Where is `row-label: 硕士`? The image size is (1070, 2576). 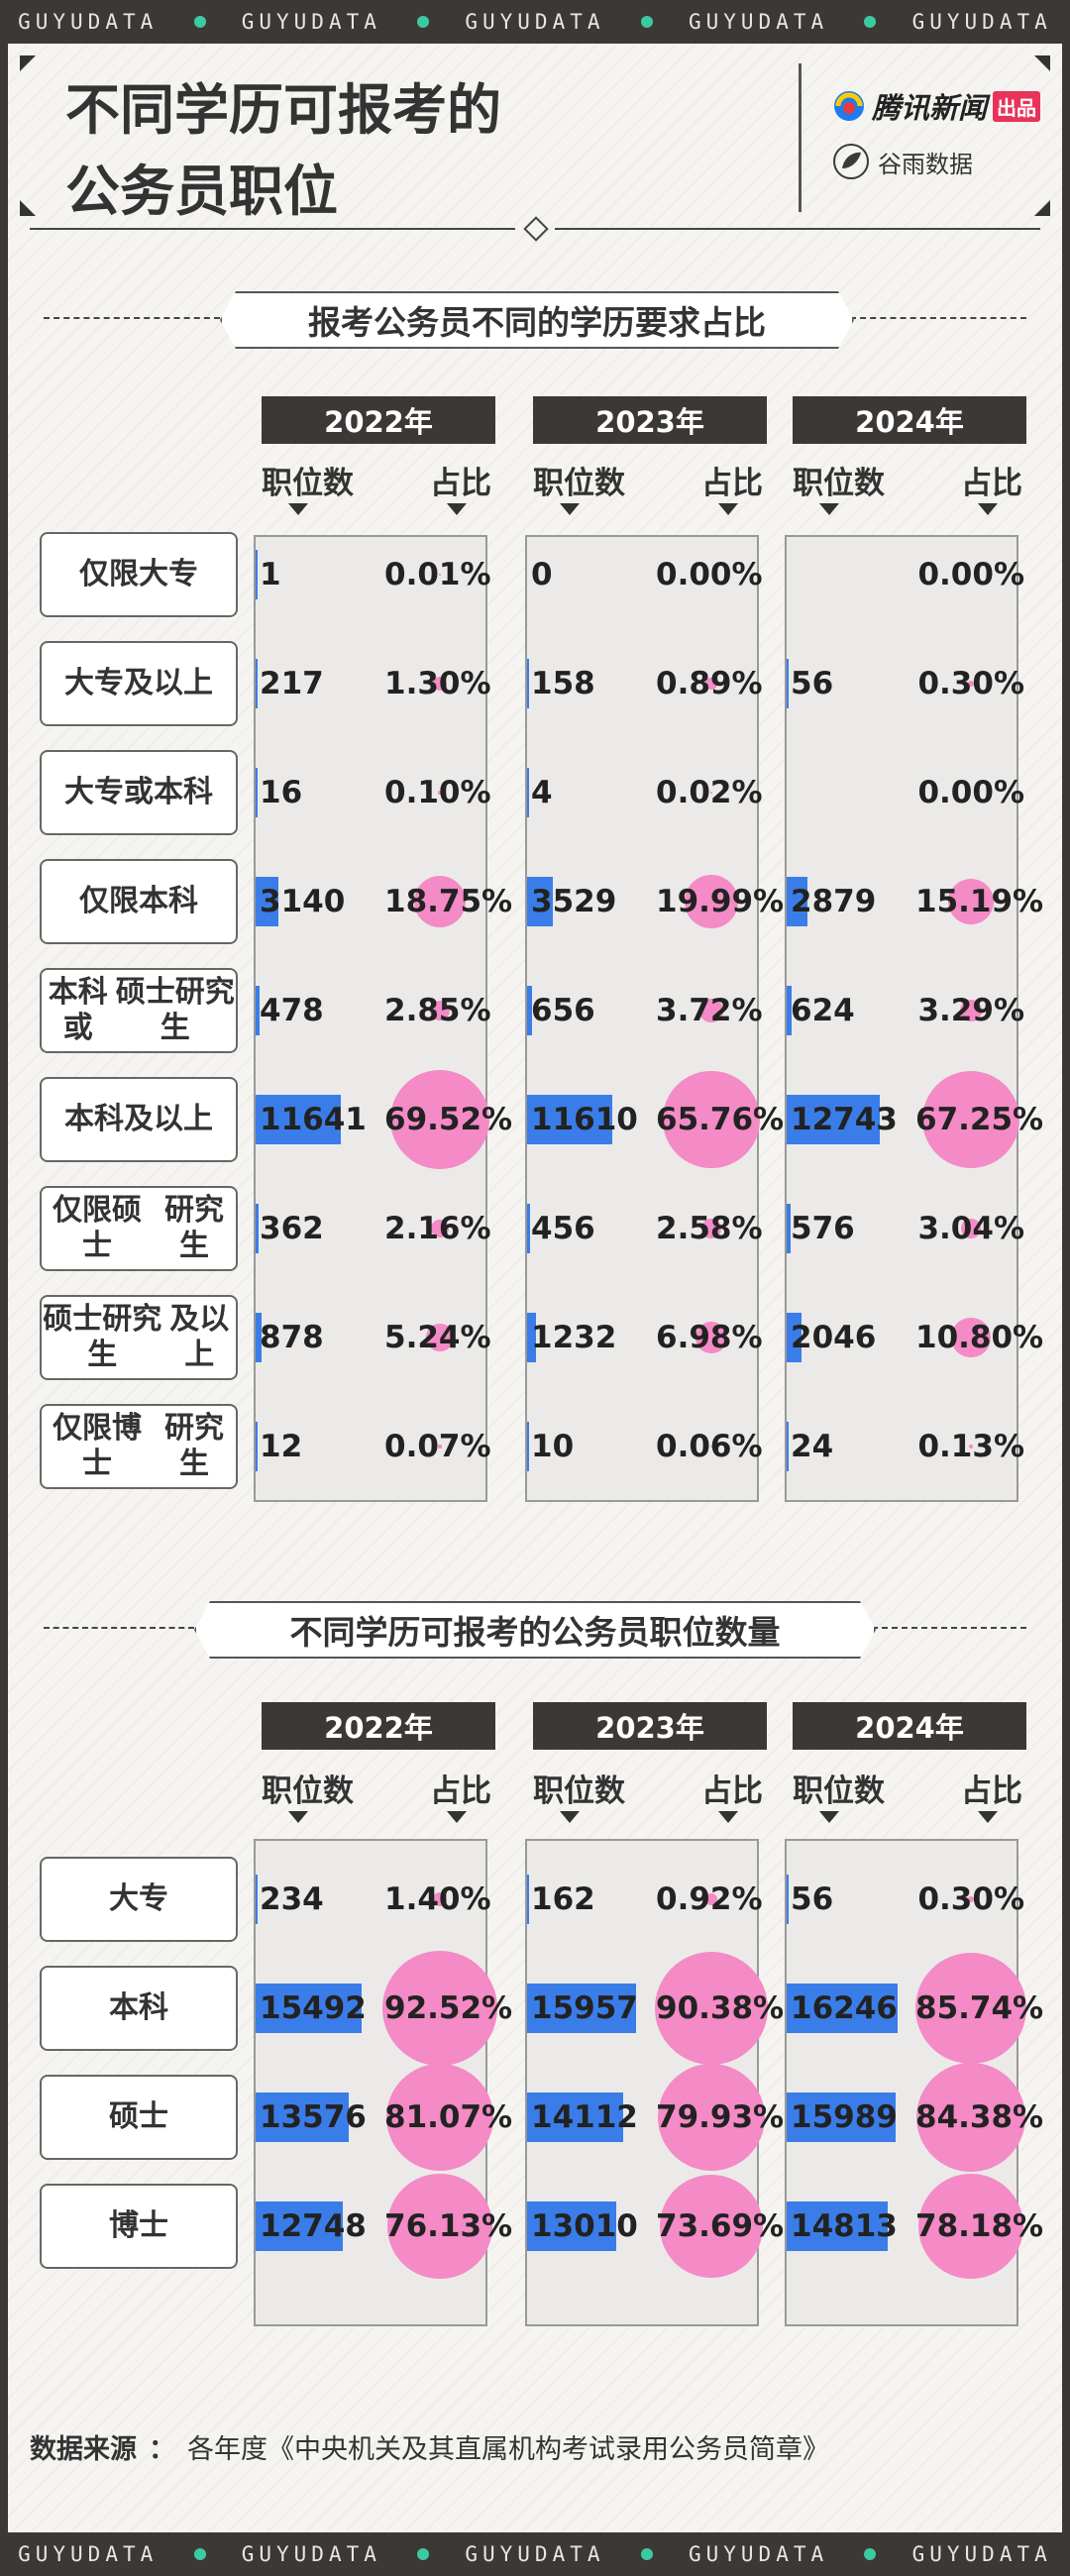 row-label: 硕士 is located at coordinates (139, 2117).